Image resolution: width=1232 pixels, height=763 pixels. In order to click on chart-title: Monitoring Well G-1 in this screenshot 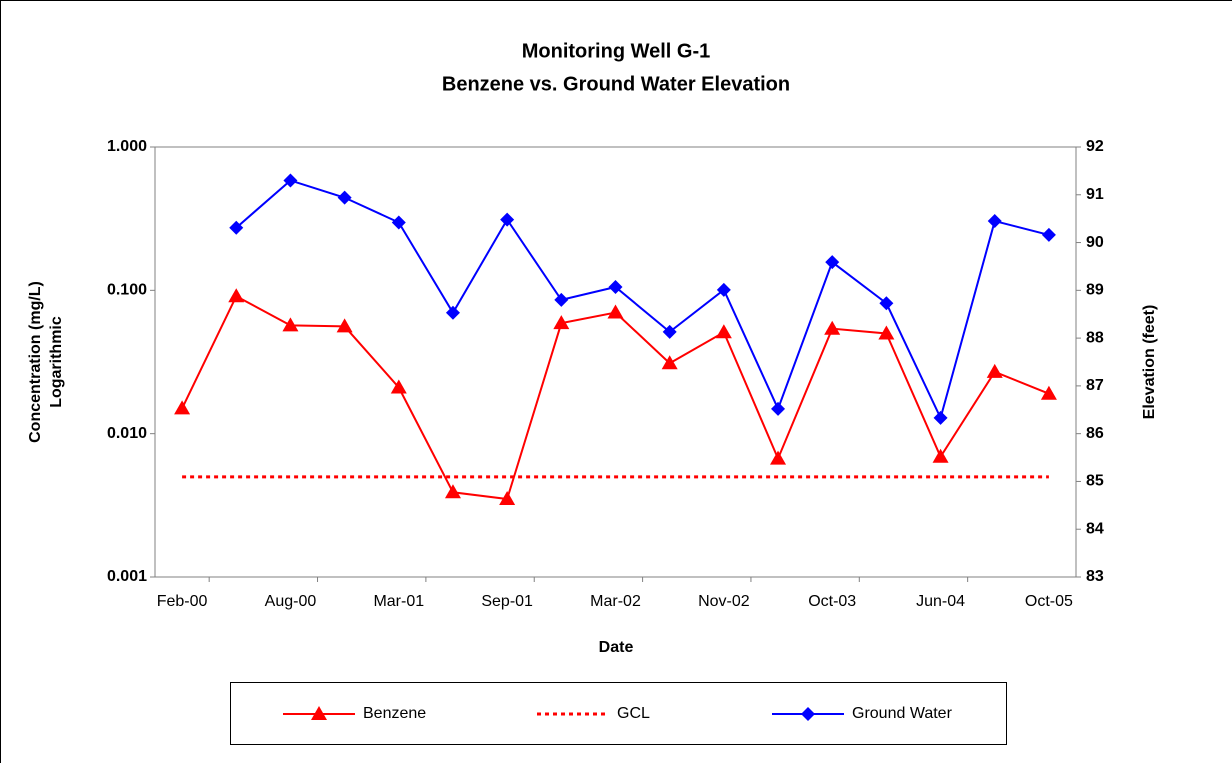, I will do `click(616, 51)`.